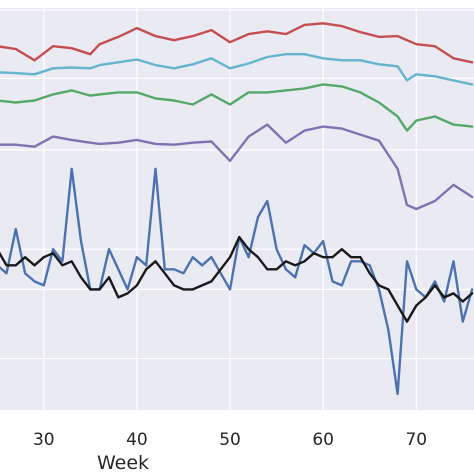  I want to click on x-tick-label-40: 40, so click(137, 440).